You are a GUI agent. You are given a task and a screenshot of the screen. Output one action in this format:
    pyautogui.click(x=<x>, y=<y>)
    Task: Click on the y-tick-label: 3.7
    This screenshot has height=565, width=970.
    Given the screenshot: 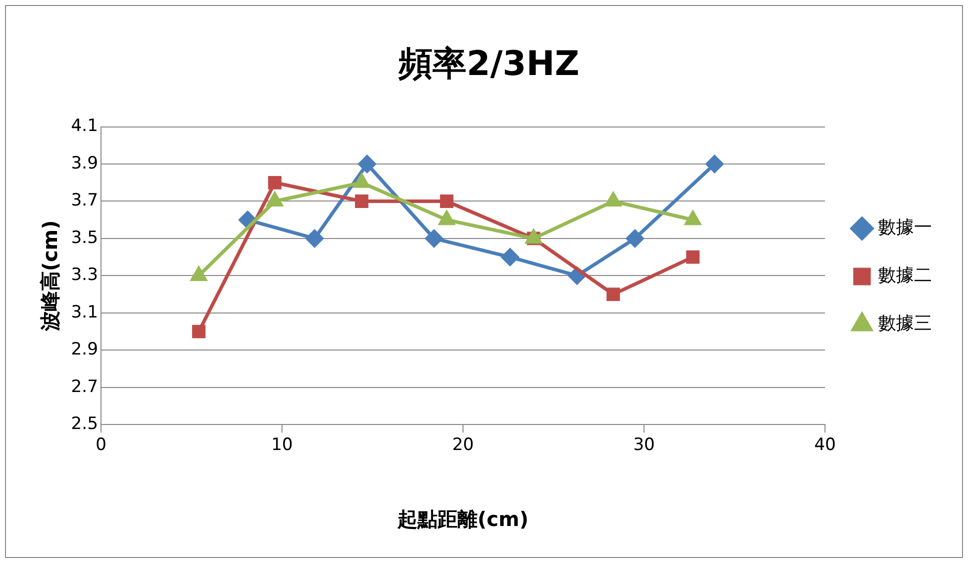 What is the action you would take?
    pyautogui.click(x=84, y=200)
    